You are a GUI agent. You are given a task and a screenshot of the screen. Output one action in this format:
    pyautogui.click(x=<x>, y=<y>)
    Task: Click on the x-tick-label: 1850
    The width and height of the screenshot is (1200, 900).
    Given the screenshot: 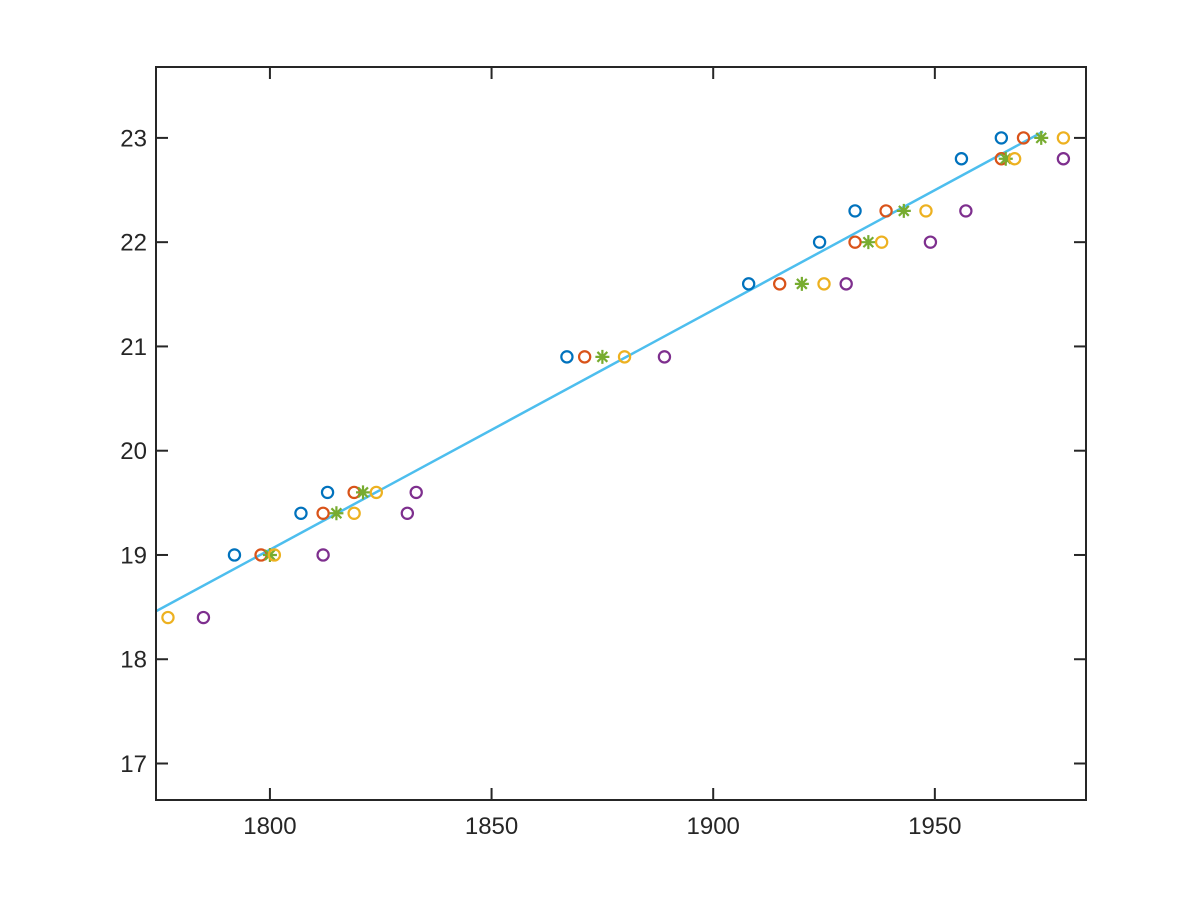 What is the action you would take?
    pyautogui.click(x=491, y=826)
    